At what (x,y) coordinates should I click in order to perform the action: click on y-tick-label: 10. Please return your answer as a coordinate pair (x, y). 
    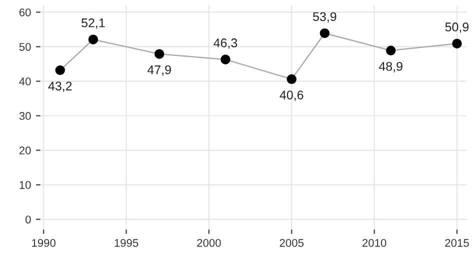
    Looking at the image, I should click on (25, 185).